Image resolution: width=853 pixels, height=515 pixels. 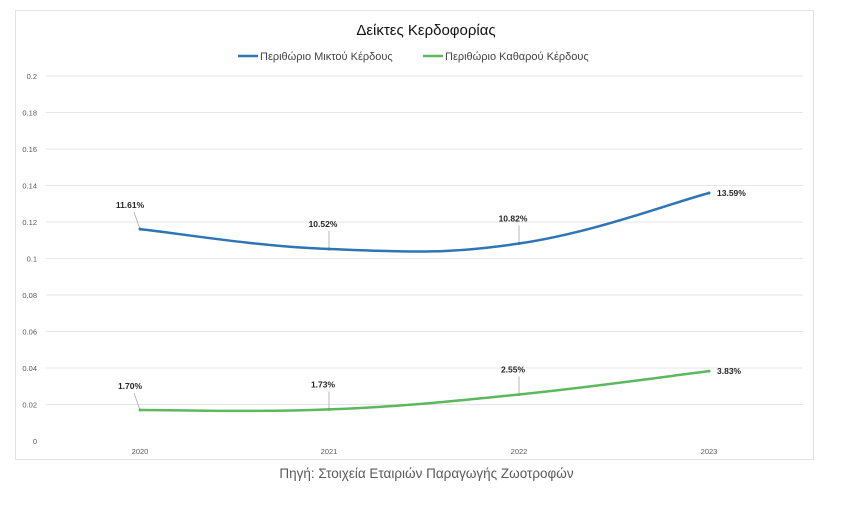 I want to click on y-tick-label: 0, so click(x=35, y=441).